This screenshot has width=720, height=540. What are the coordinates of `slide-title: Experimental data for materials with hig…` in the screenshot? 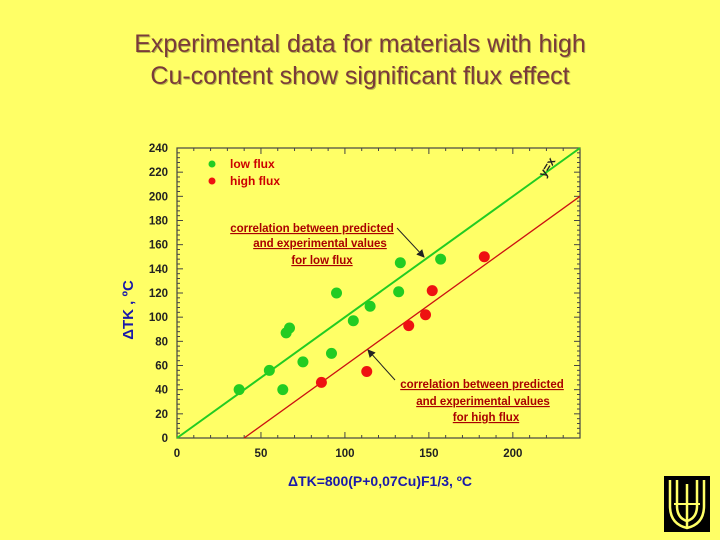 It's located at (360, 60).